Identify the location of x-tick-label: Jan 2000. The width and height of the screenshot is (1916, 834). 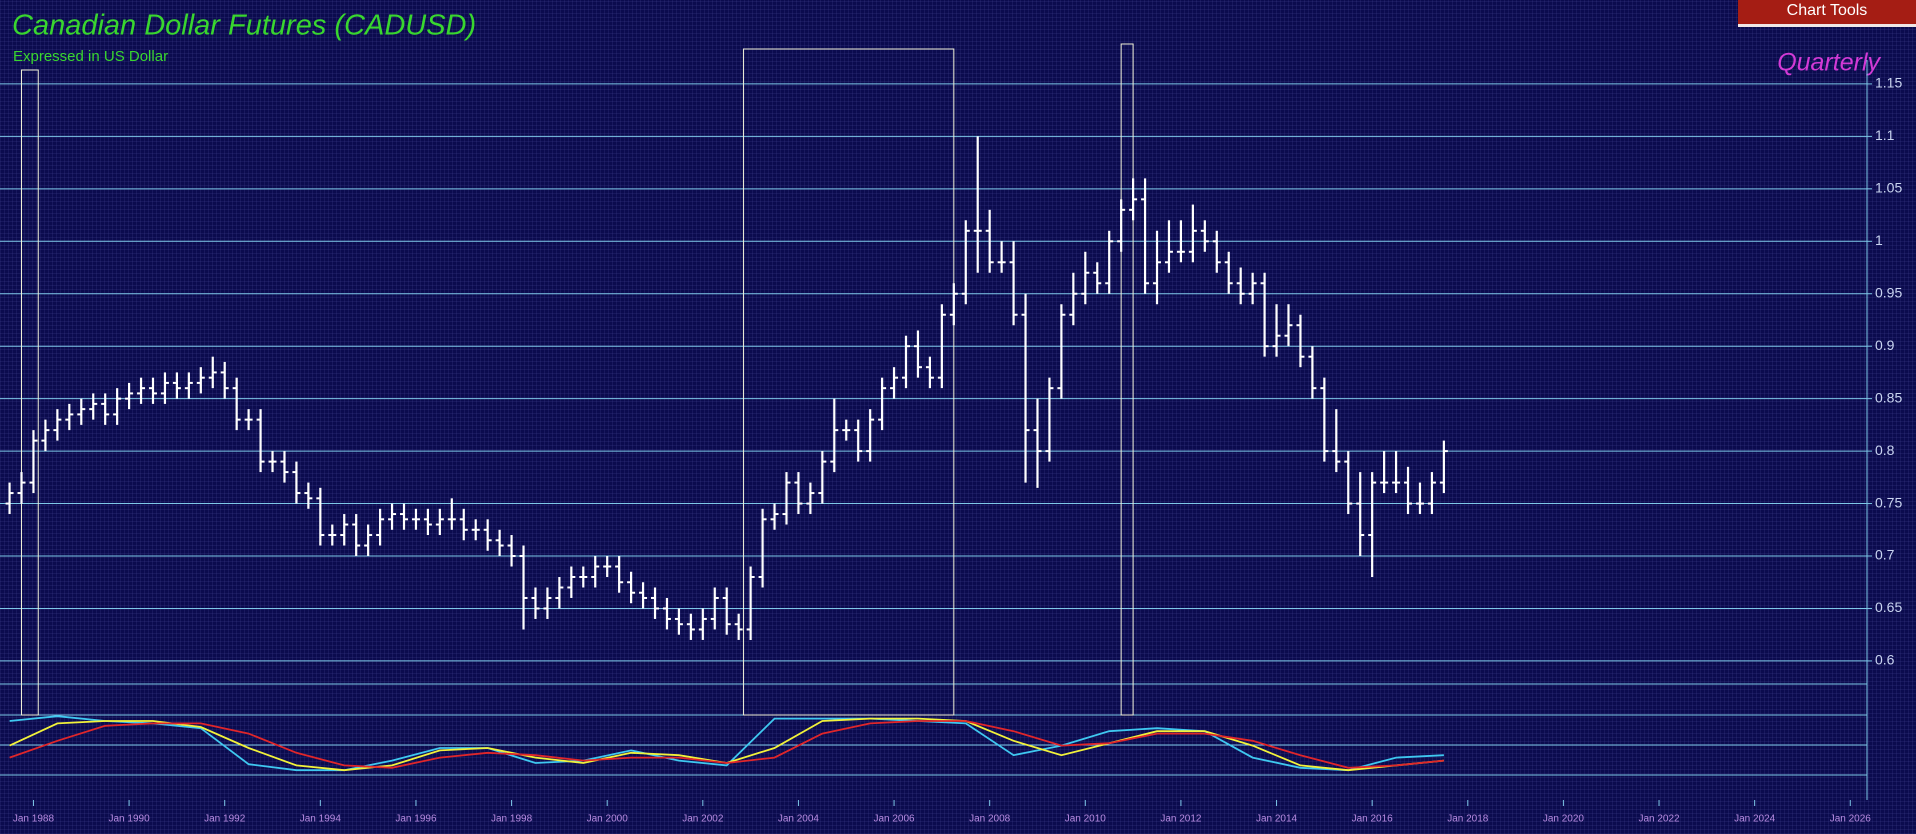
(608, 819).